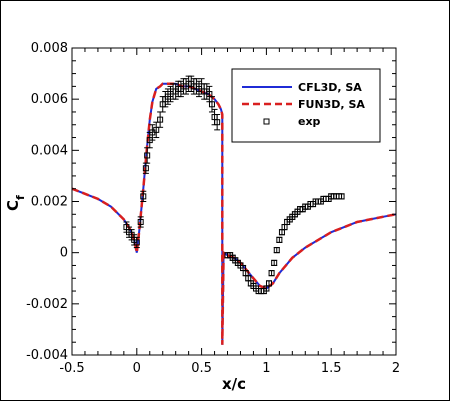 This screenshot has height=401, width=450. I want to click on legend-label-exp: exp, so click(309, 121).